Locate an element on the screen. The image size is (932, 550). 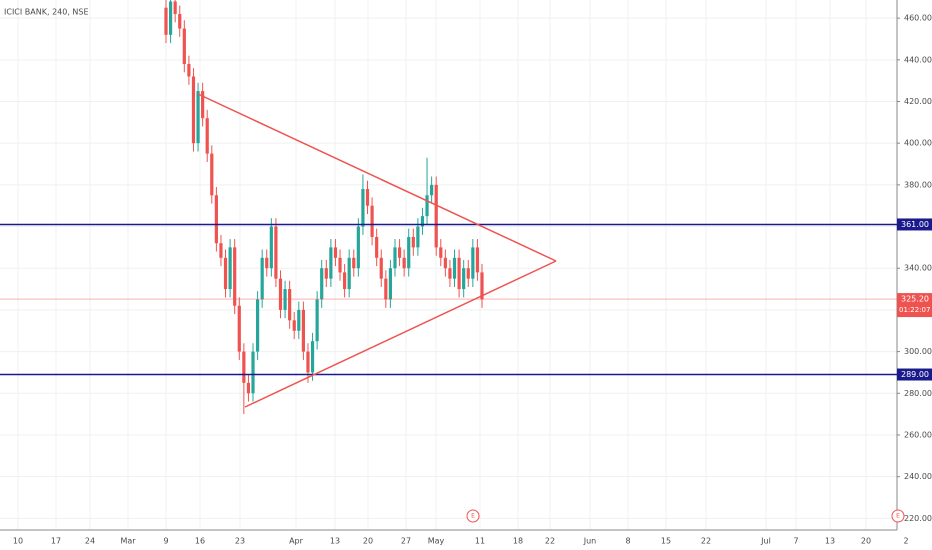
y-tick-label: 380.00 is located at coordinates (918, 184).